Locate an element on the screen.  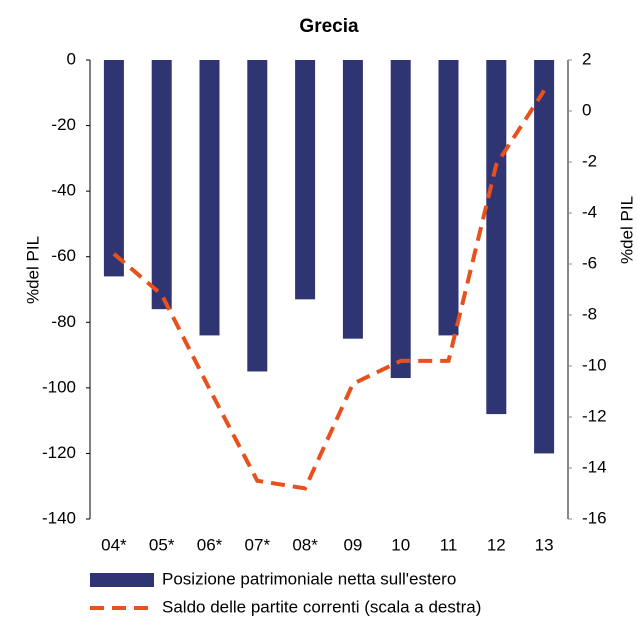
legend-label: Posizione patrimoniale netta sull'estero is located at coordinates (309, 578).